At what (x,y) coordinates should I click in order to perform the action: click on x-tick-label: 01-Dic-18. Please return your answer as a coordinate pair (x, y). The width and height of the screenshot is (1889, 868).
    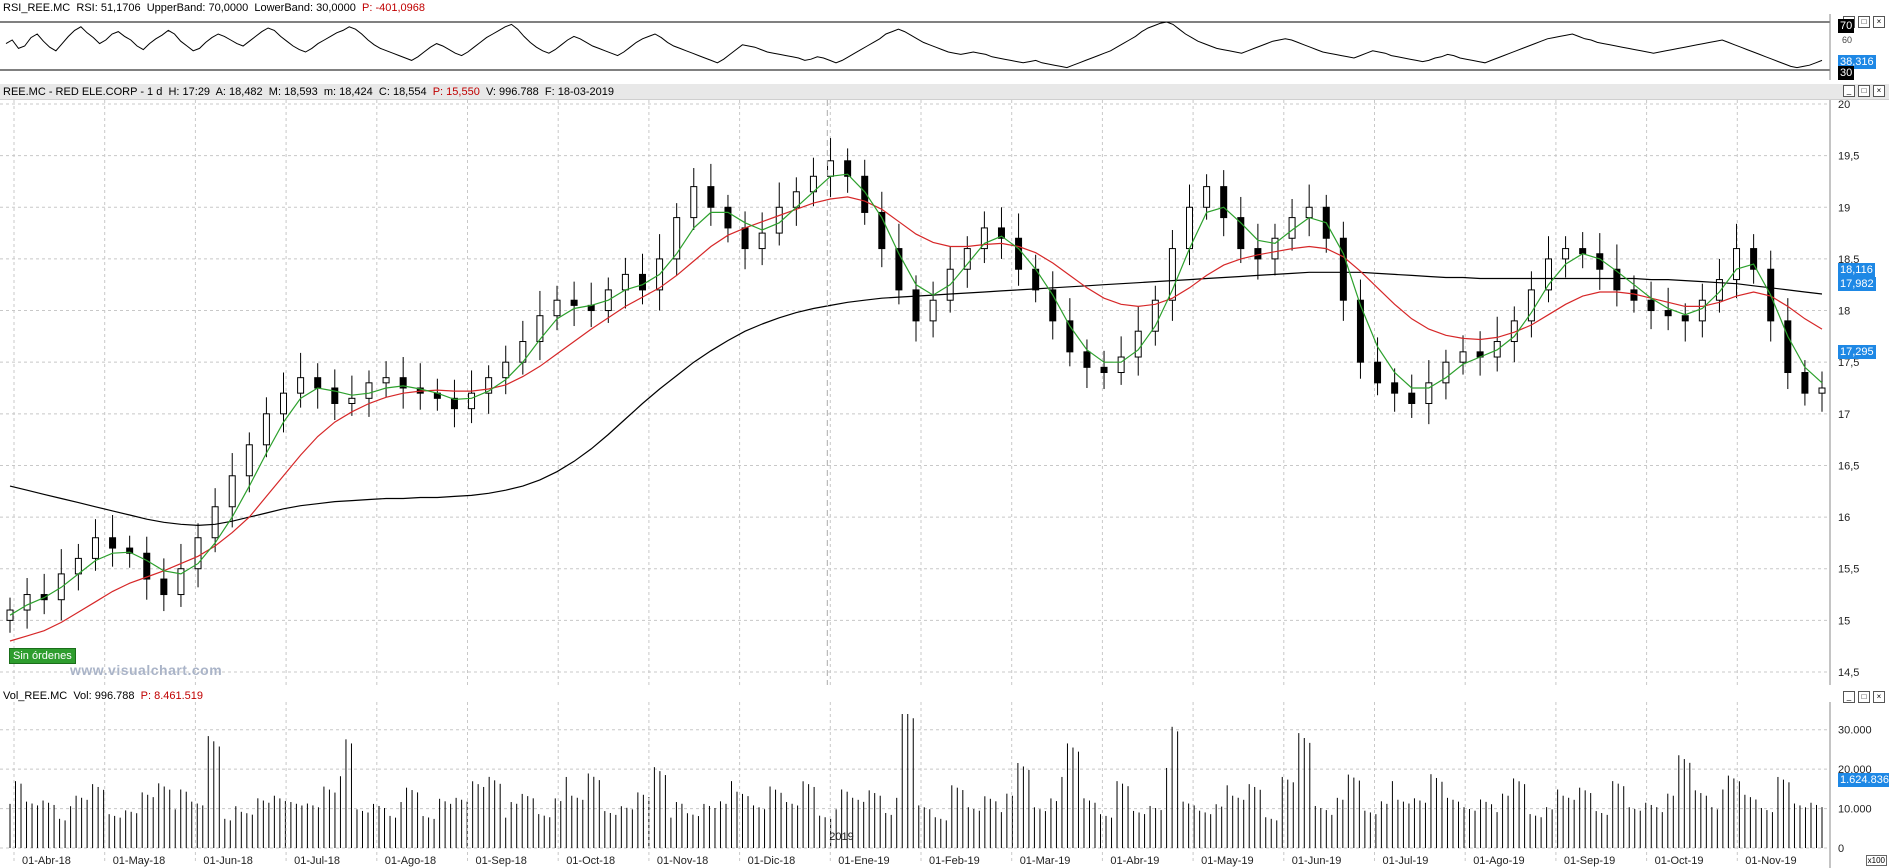
    Looking at the image, I should click on (772, 861).